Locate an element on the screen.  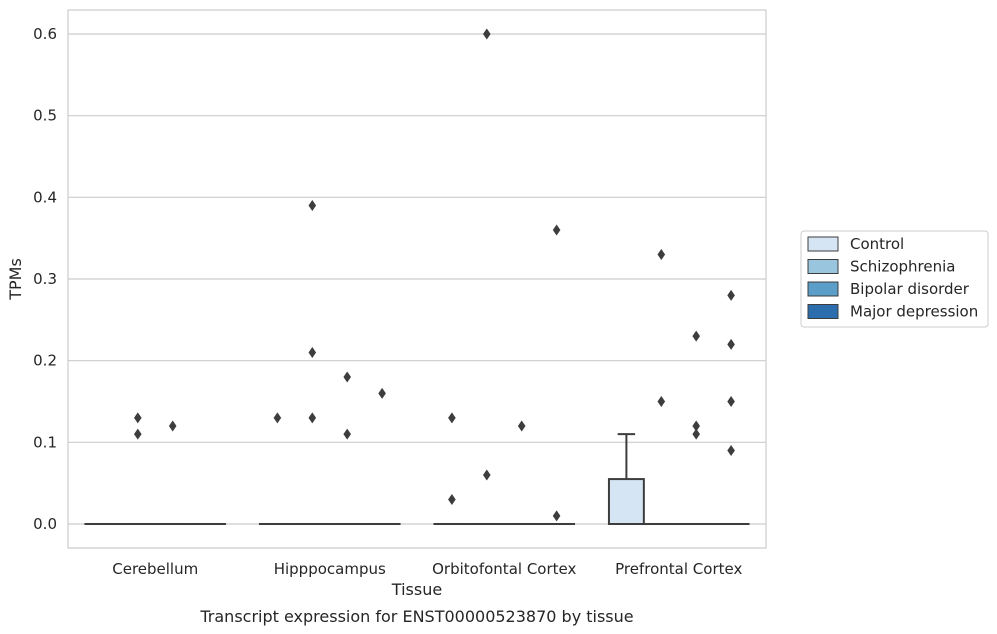
y-tick-label: 0.1 is located at coordinates (45, 442).